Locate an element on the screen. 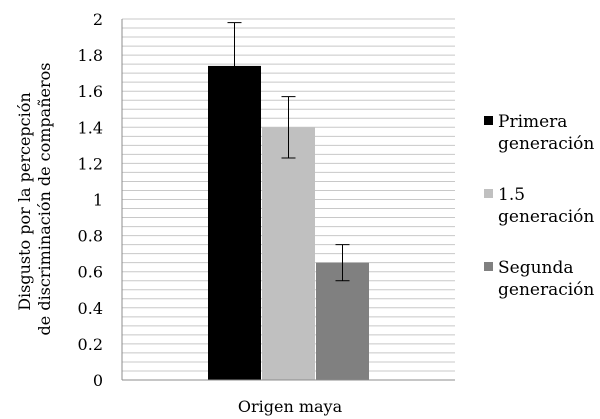 This screenshot has width=600, height=419. y-tick-label: 0.4 is located at coordinates (90, 308).